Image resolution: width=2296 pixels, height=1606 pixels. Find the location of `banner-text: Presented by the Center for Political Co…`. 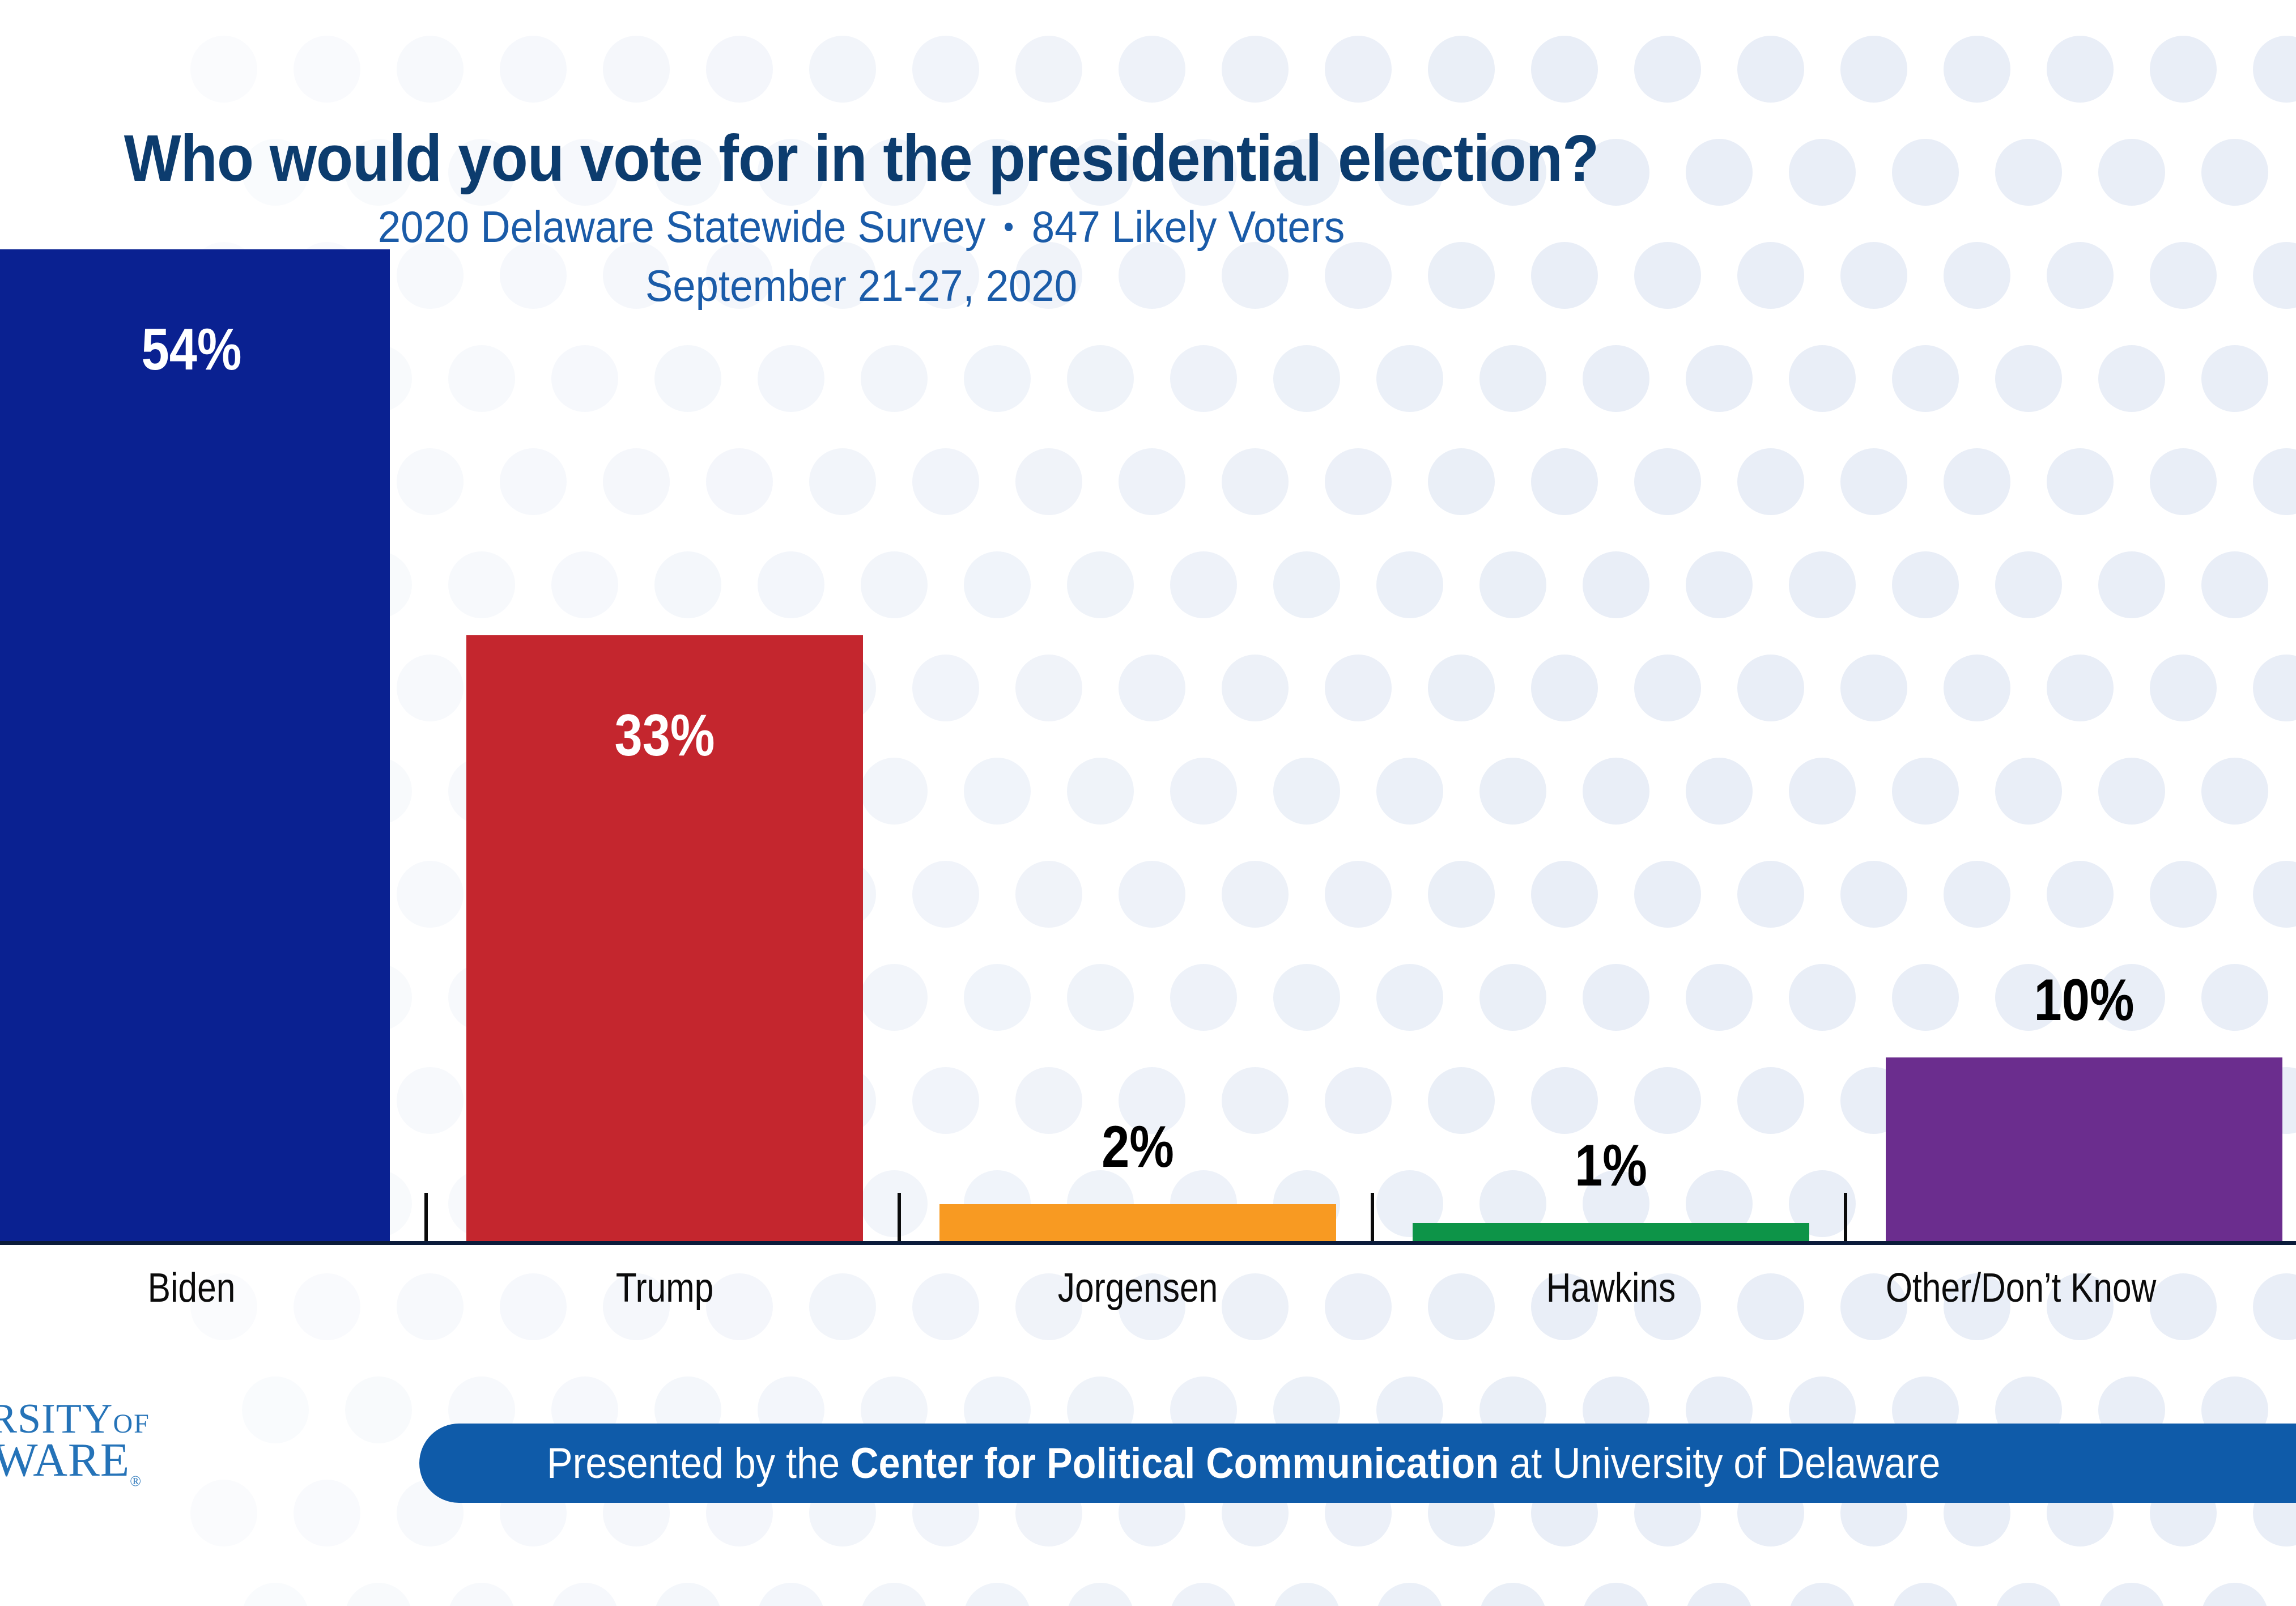

banner-text: Presented by the Center for Political Co… is located at coordinates (1179, 1463).